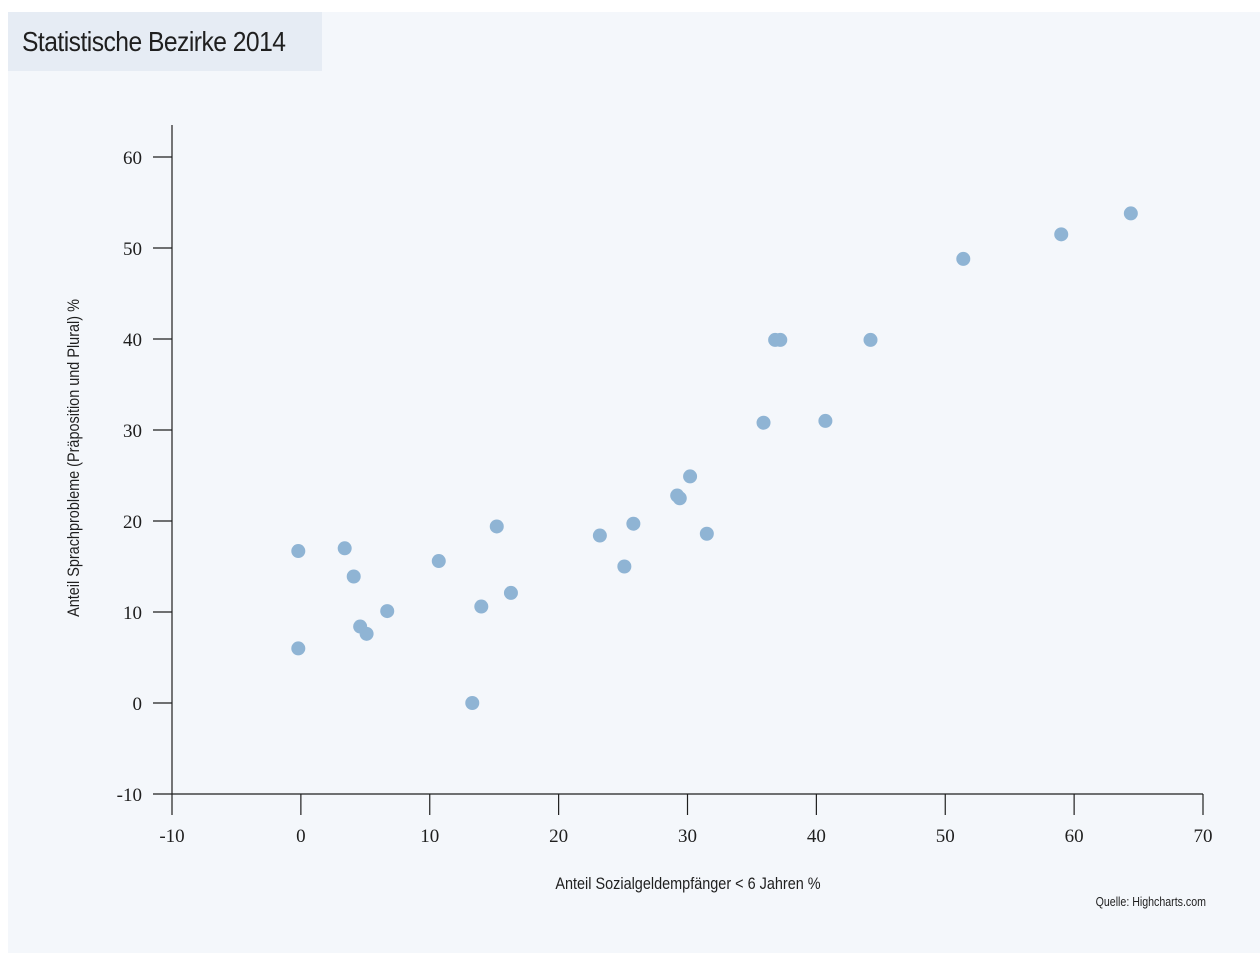 The width and height of the screenshot is (1260, 961). I want to click on x-axis-title: Anteil Sozialgeldempfänger < 6 Jahren %, so click(687, 884).